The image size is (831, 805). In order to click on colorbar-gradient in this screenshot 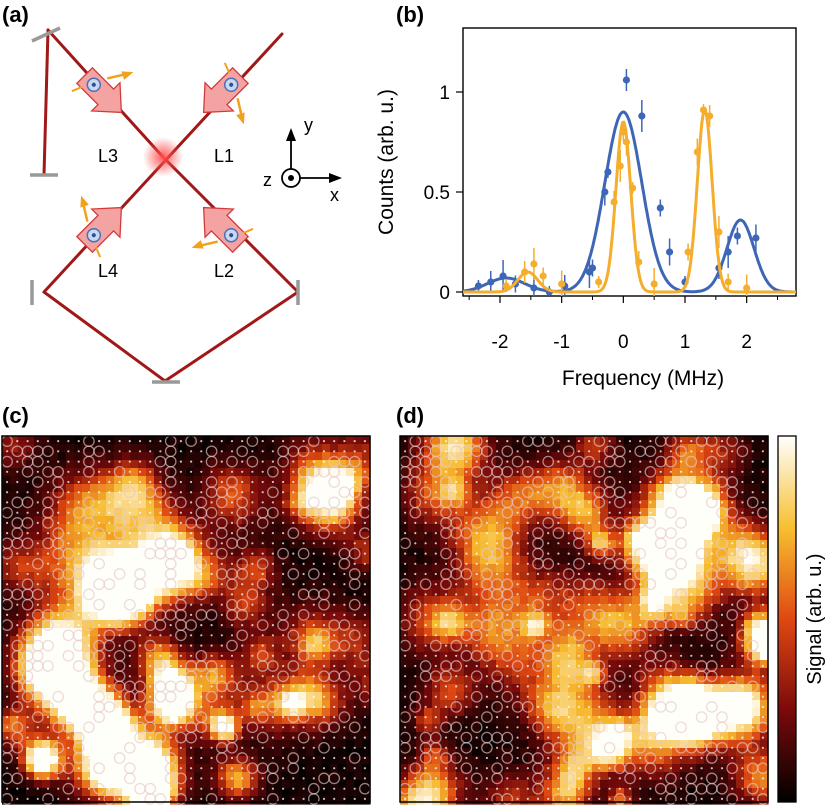, I will do `click(787, 619)`.